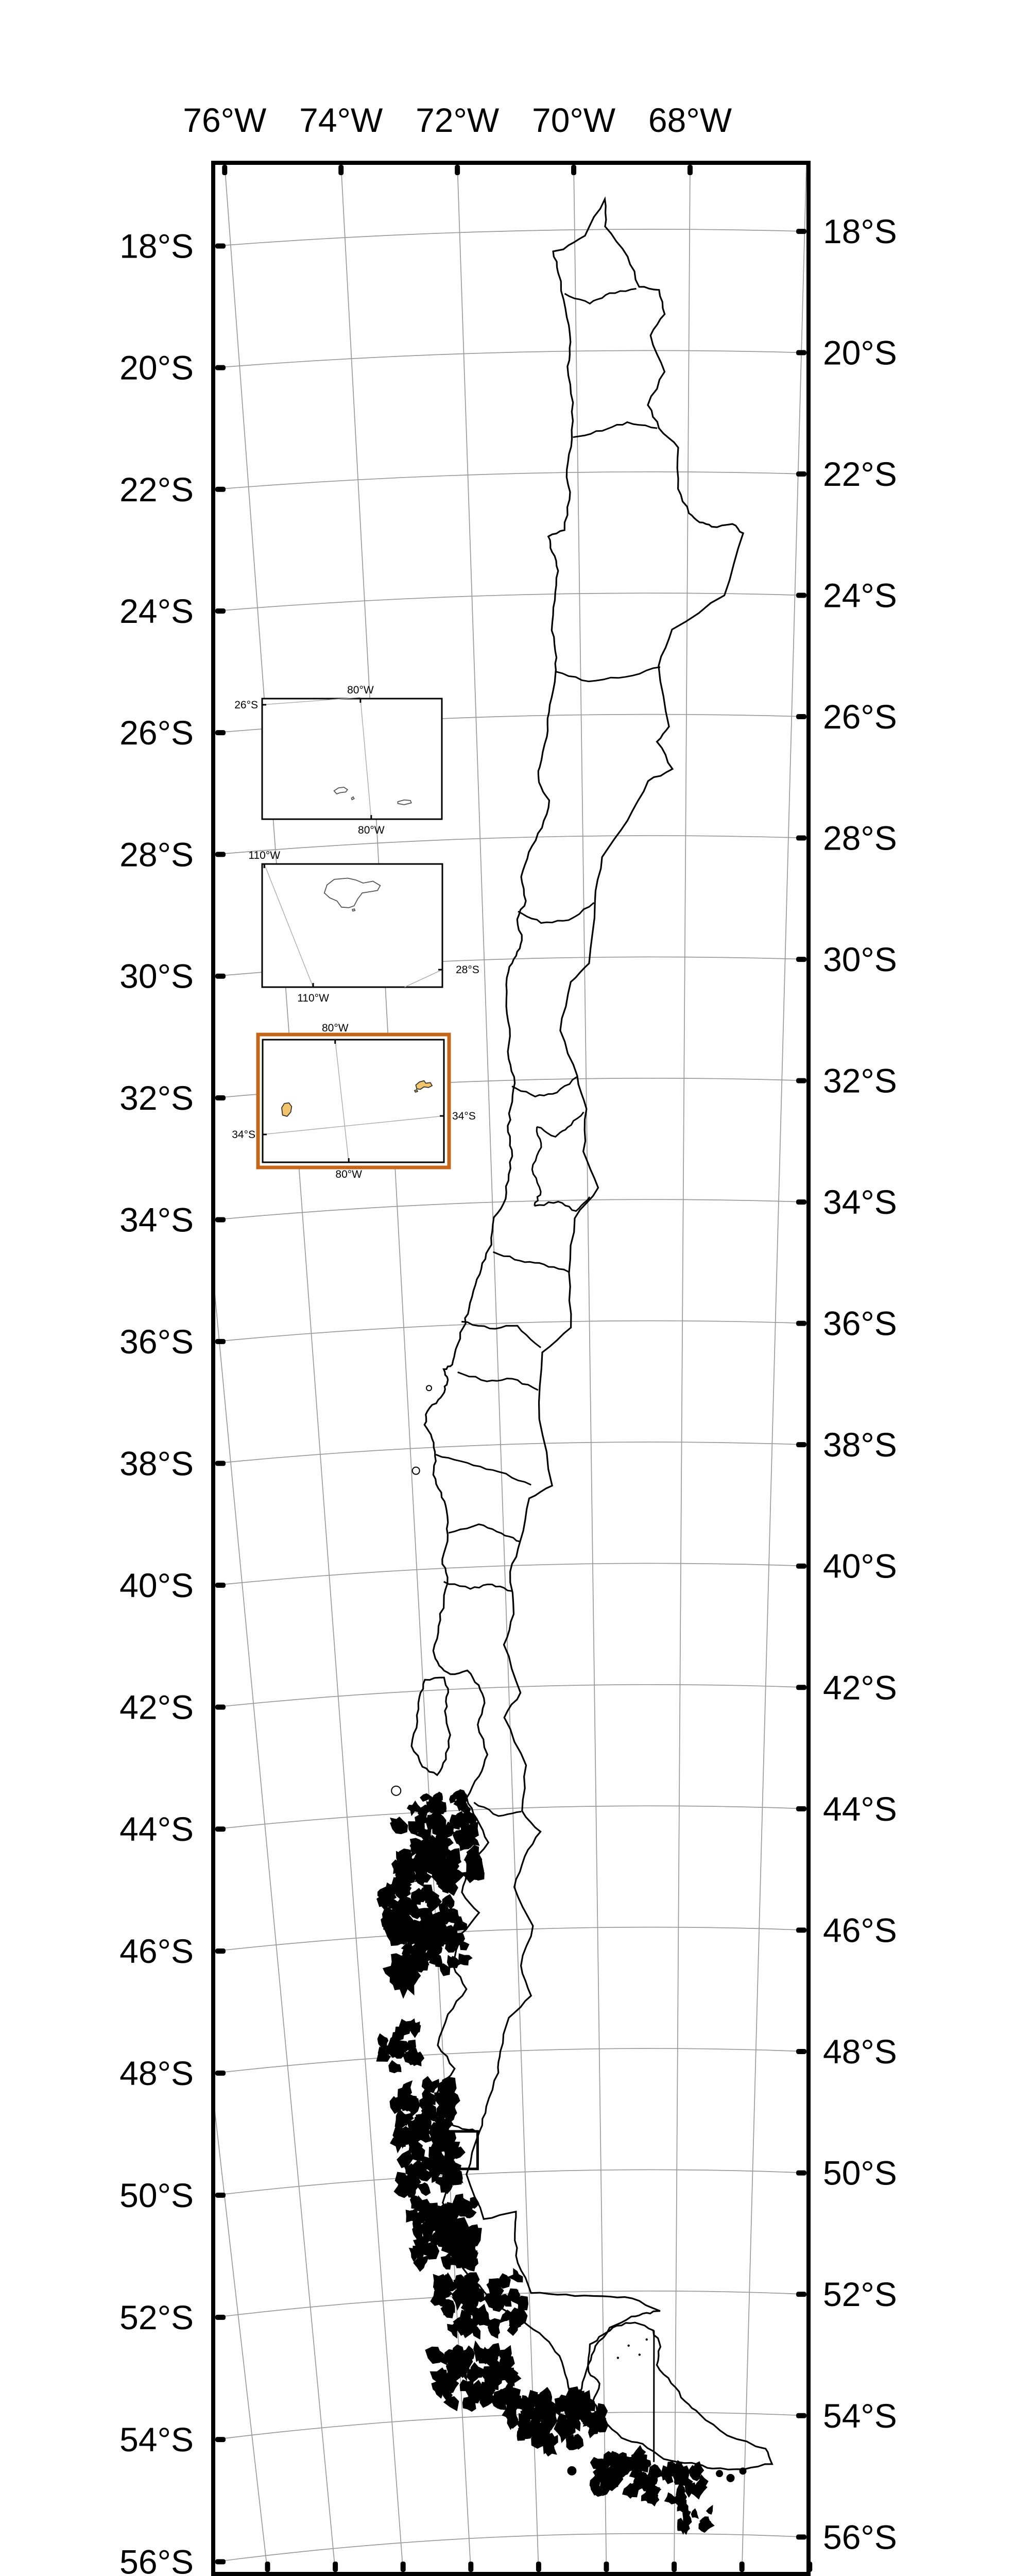  I want to click on lat-label-left: 22°S, so click(157, 489).